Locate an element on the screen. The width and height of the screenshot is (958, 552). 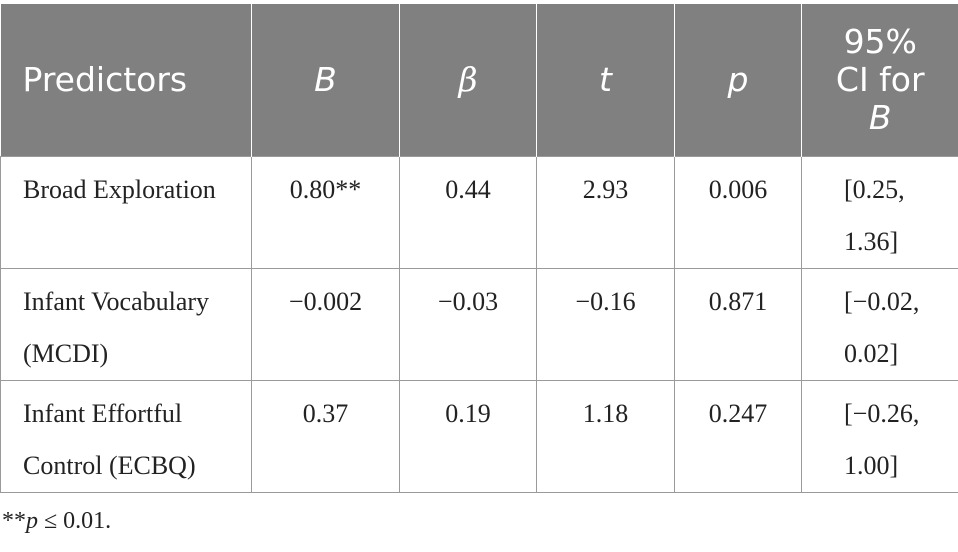
header-ci-line2: CI for is located at coordinates (880, 79).